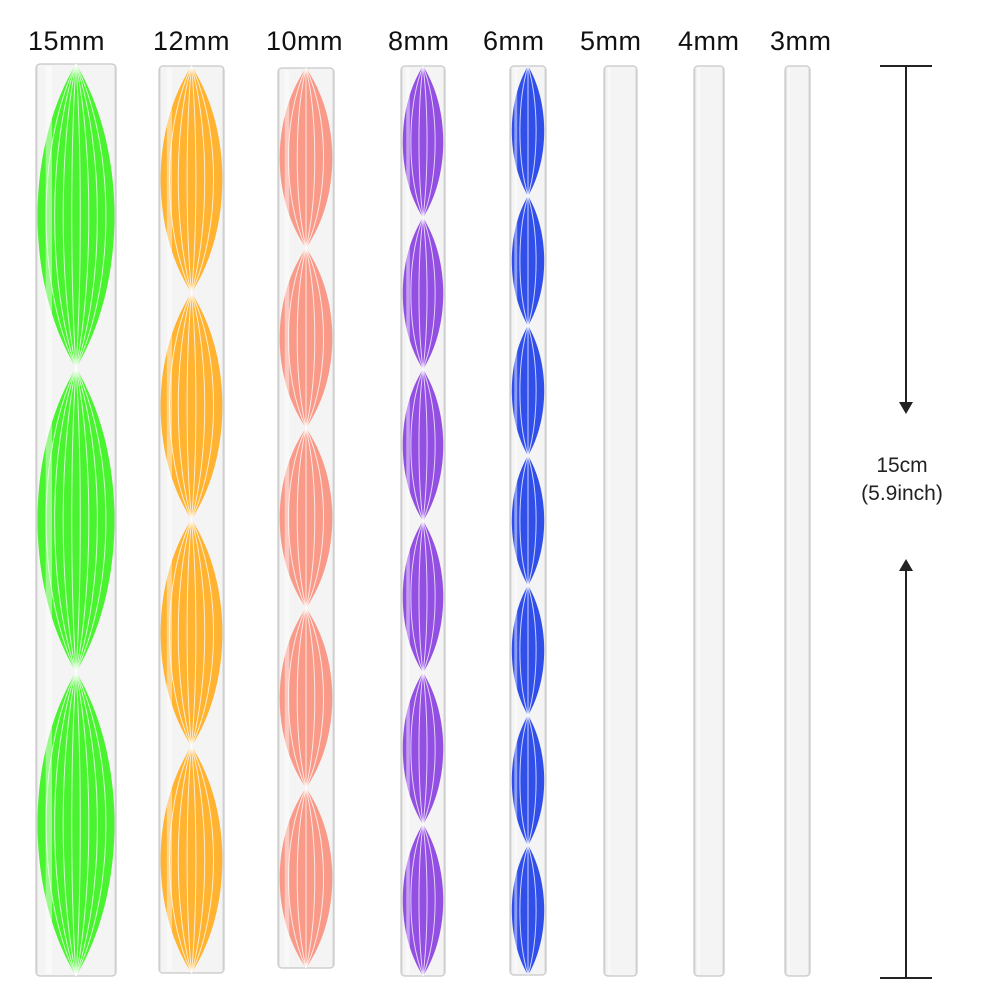 This screenshot has height=1000, width=1000. I want to click on arrow-up-icon, so click(906, 565).